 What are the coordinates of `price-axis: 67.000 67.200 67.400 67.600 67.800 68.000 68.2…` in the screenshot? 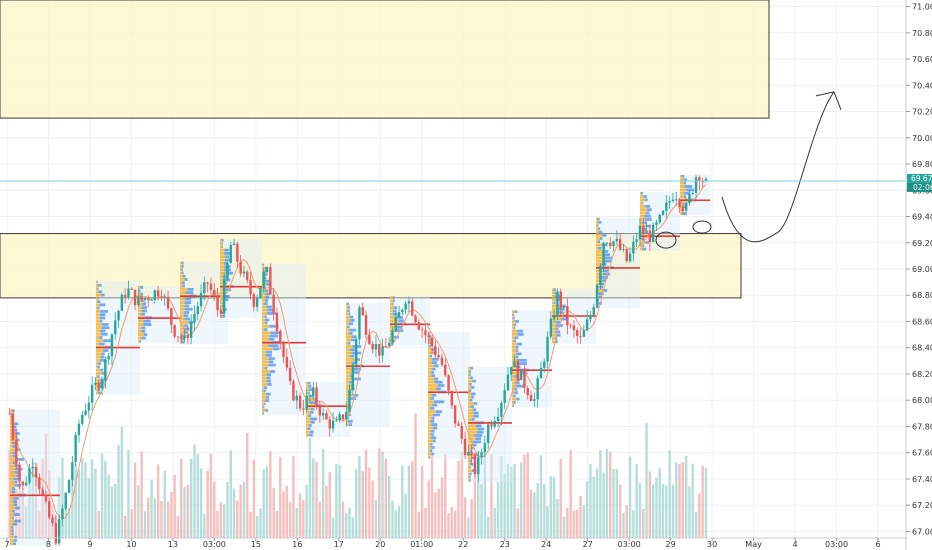 It's located at (918, 275).